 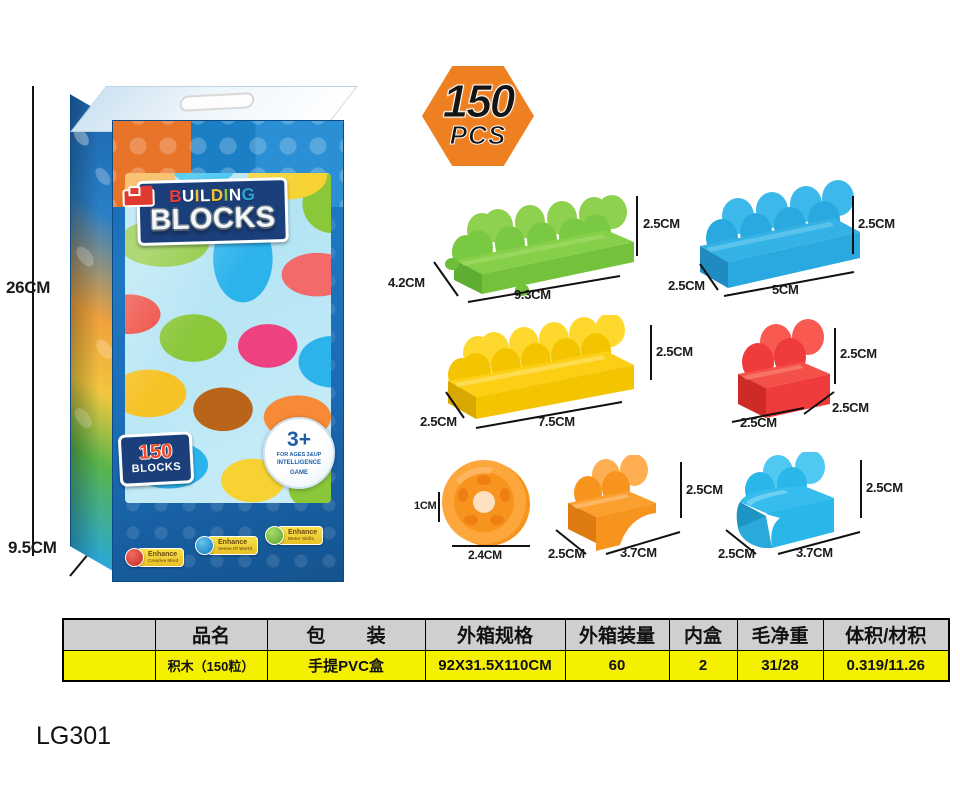 What do you see at coordinates (819, 403) in the screenshot?
I see `red-depth-dimline` at bounding box center [819, 403].